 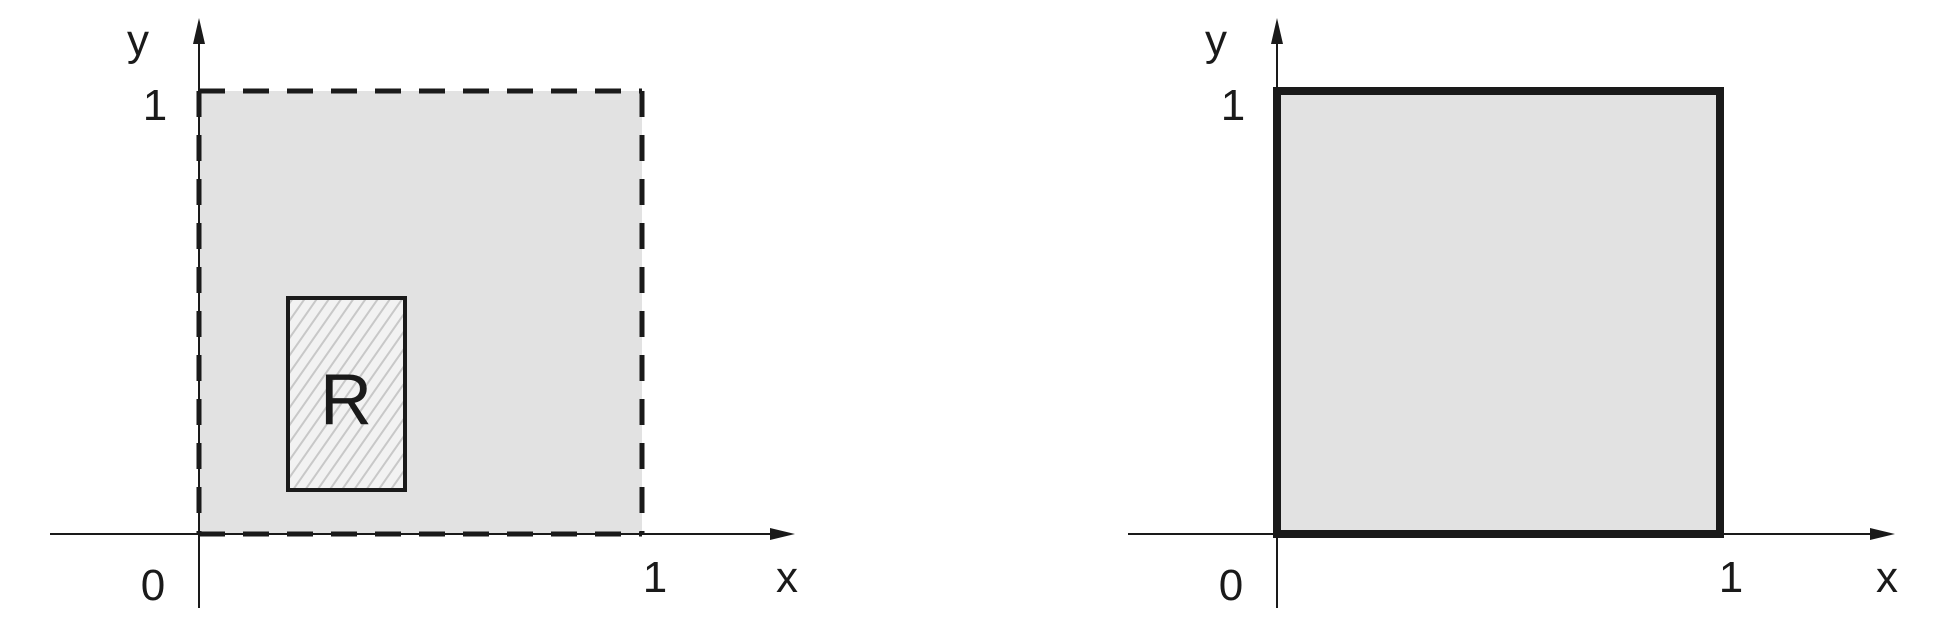 What do you see at coordinates (153, 585) in the screenshot?
I see `left-origin-label: 0` at bounding box center [153, 585].